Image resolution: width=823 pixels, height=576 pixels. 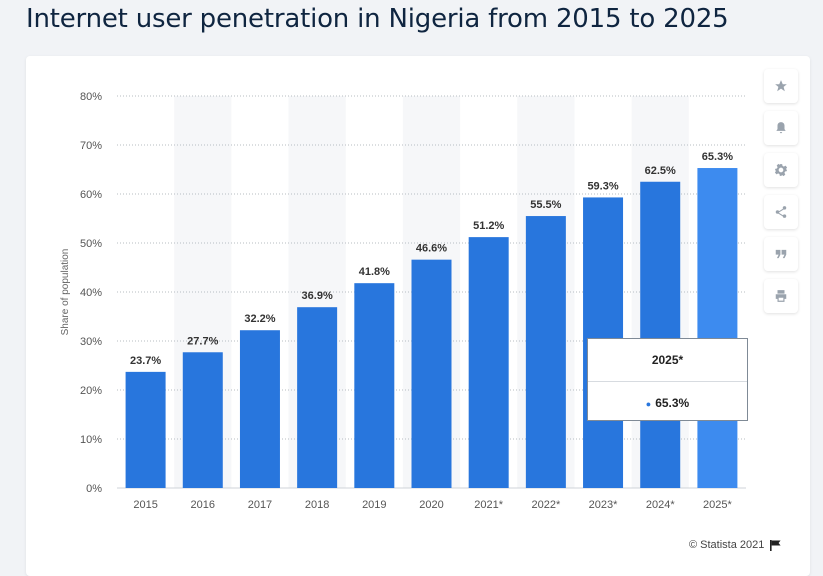 I want to click on star-icon, so click(x=781, y=86).